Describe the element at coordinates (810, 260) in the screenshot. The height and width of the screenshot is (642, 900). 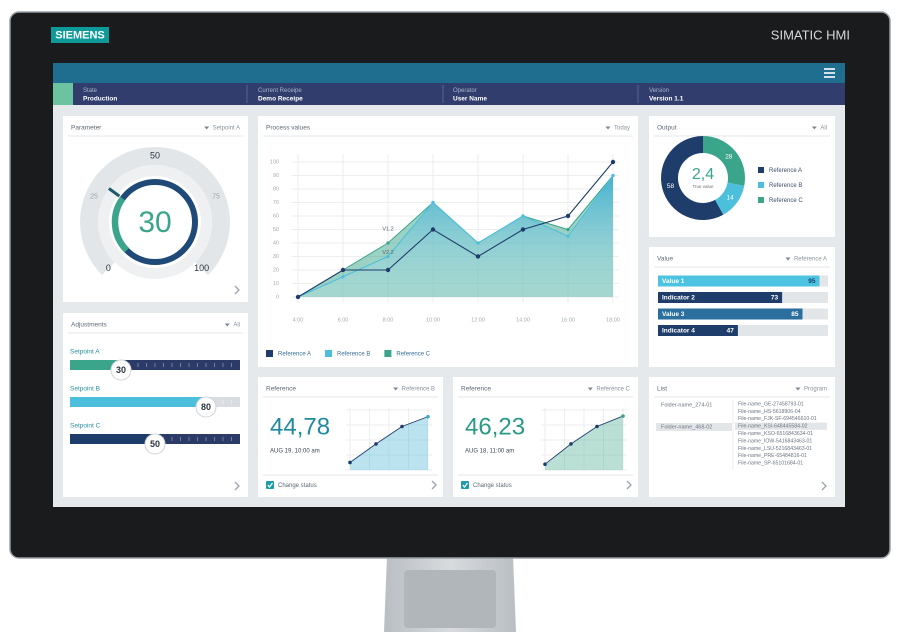
I see `panel-selector: Reference A` at that location.